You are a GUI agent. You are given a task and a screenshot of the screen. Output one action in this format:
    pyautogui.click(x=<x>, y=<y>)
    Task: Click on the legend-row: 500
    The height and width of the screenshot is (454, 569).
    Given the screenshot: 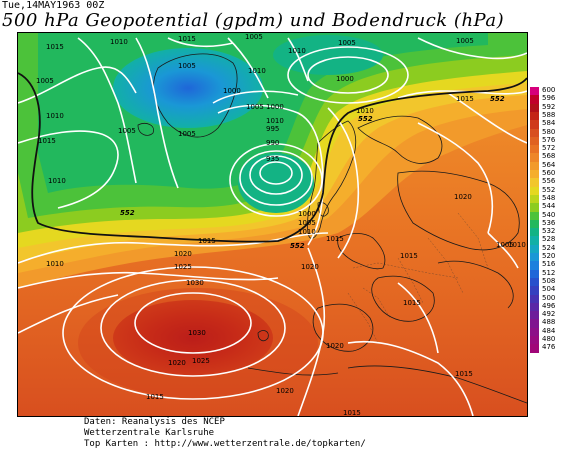 What is the action you would take?
    pyautogui.click(x=549, y=298)
    